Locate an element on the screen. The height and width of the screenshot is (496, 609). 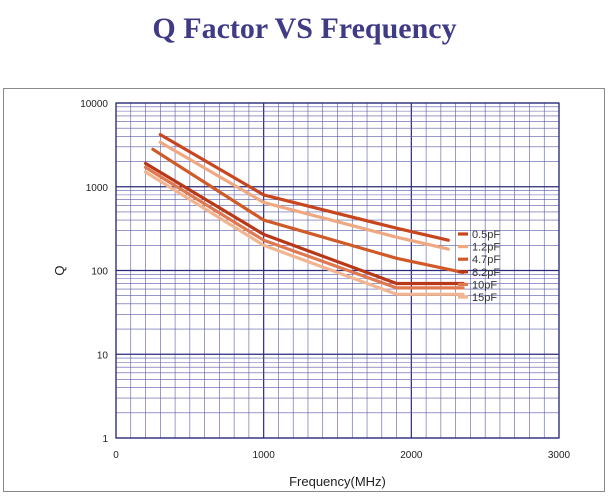
legend-label: 10pF is located at coordinates (484, 285).